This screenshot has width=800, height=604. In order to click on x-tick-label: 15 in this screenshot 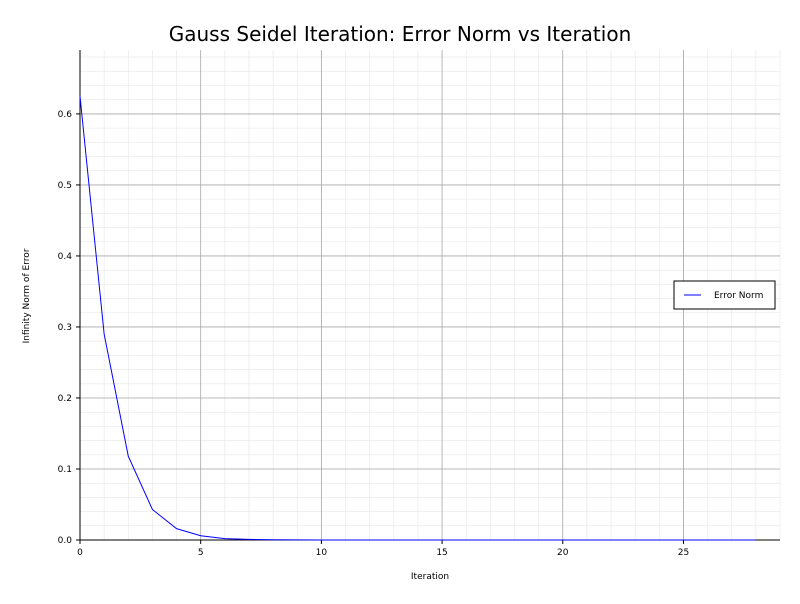, I will do `click(441, 553)`.